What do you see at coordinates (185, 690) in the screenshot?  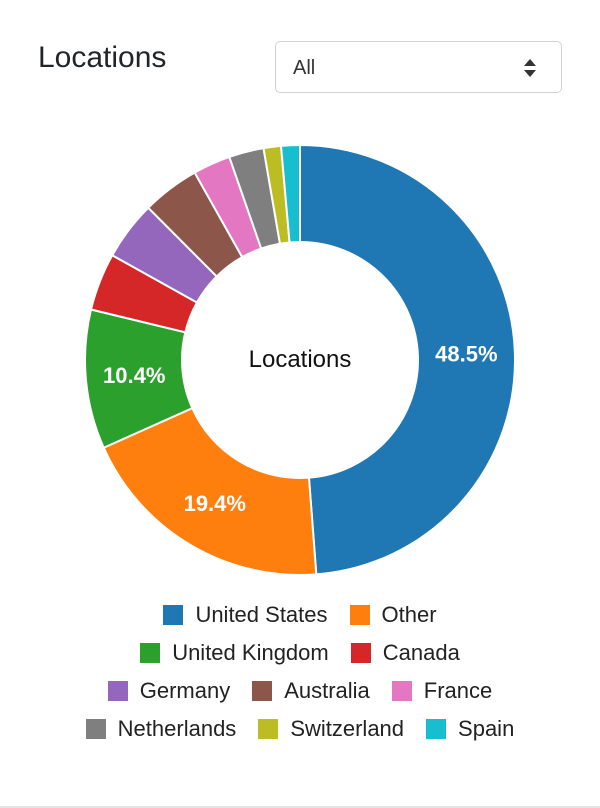 I see `legend-label: Germany` at bounding box center [185, 690].